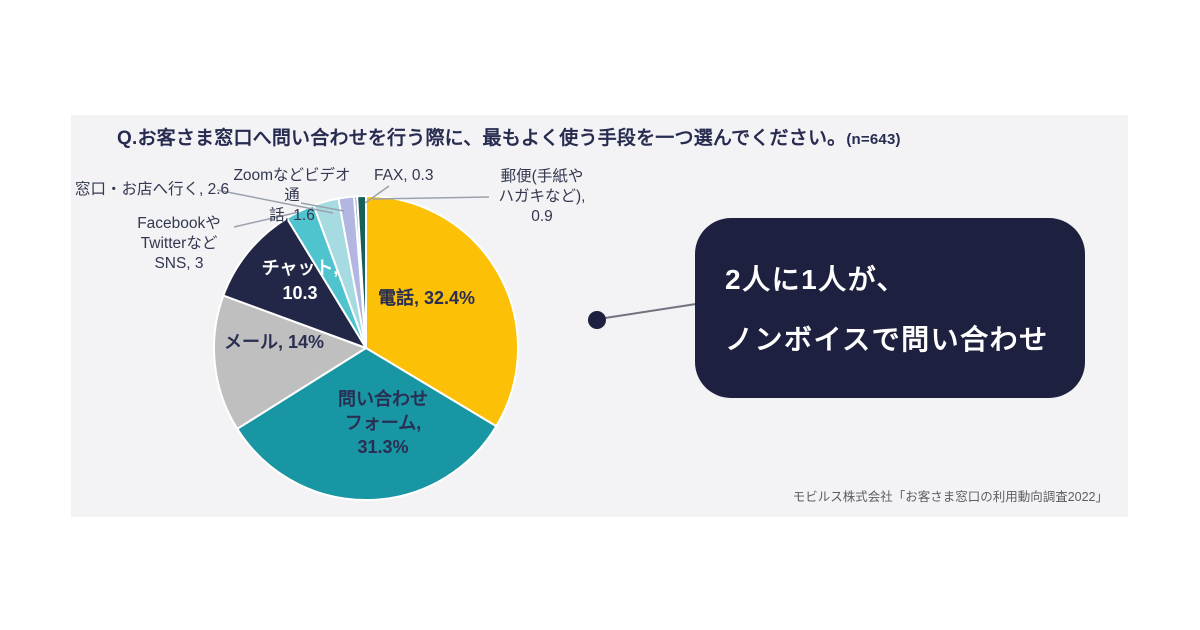 The height and width of the screenshot is (630, 1200). I want to click on pie-label-post: 郵便(手紙や ハガキなど), 0.9, so click(542, 197).